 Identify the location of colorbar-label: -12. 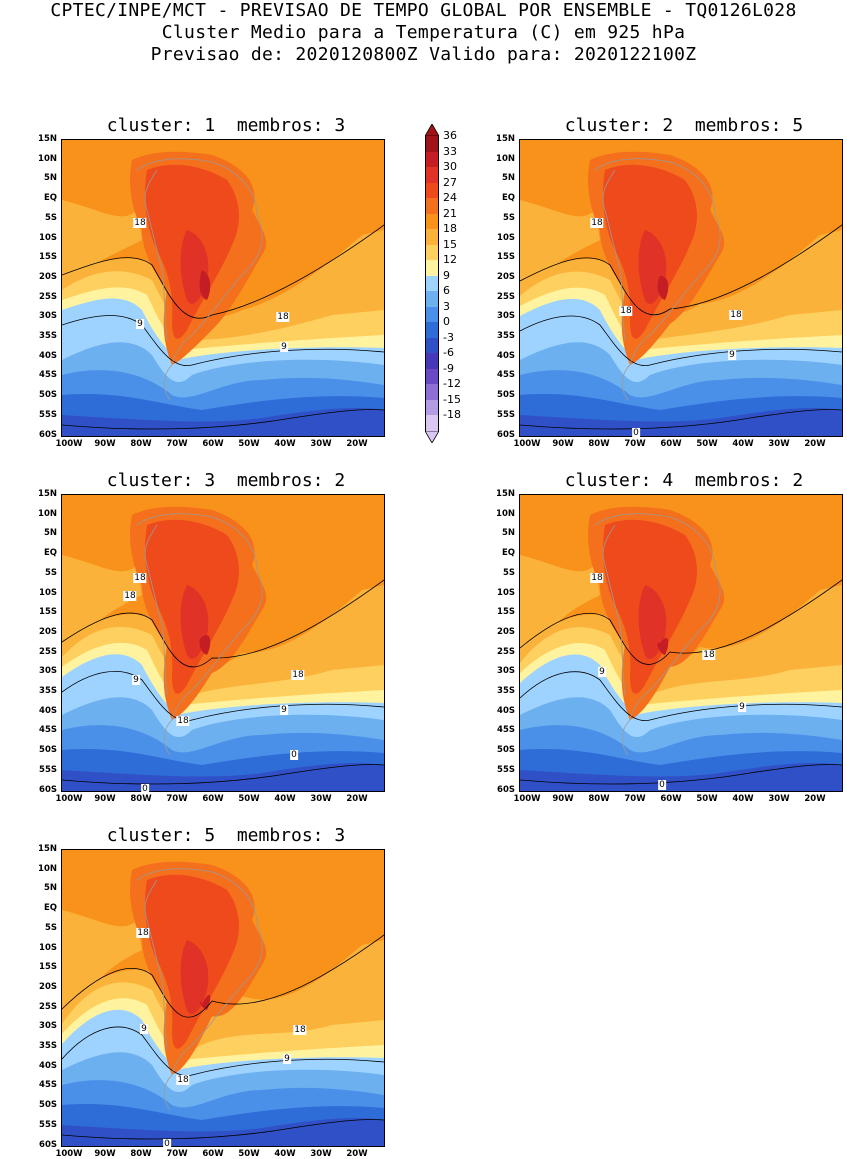
(452, 383).